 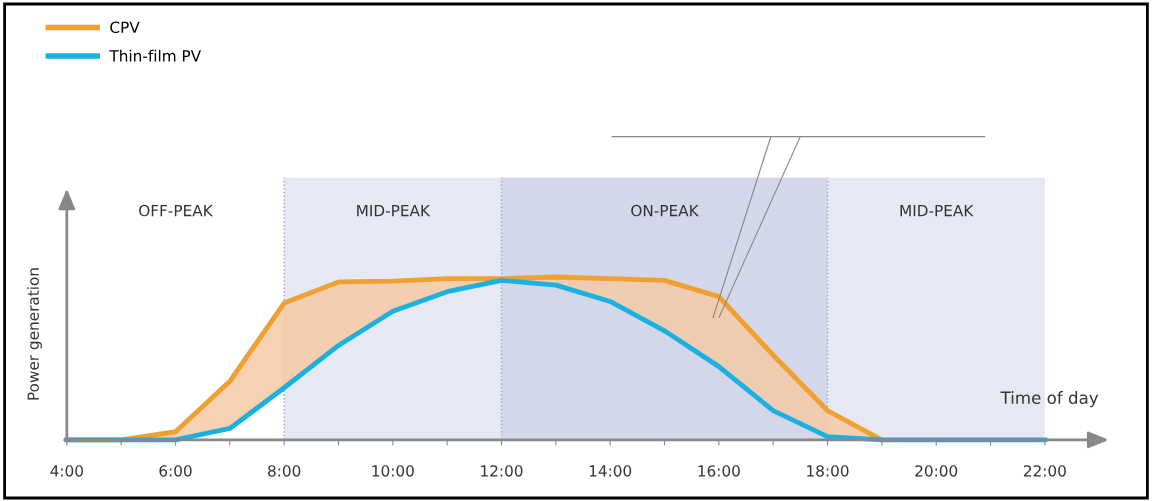 I want to click on text: OFF-PEAK, so click(x=176, y=210).